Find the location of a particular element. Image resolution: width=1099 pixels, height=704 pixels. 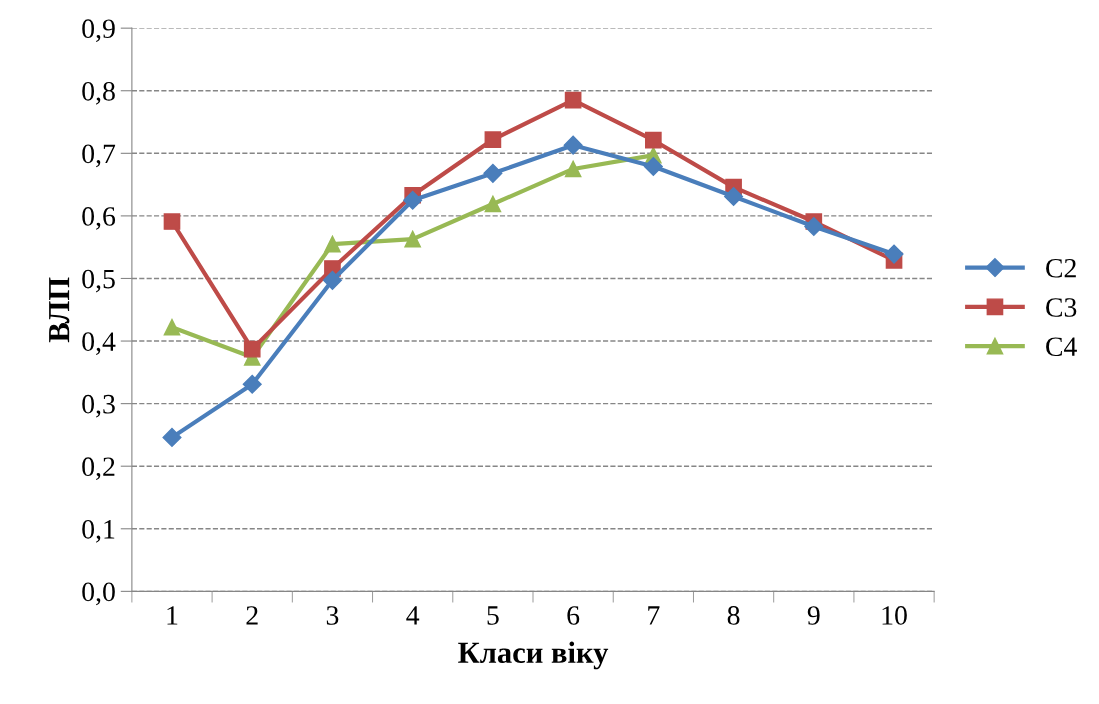

y-tick-label: 0,1 is located at coordinates (98, 531).